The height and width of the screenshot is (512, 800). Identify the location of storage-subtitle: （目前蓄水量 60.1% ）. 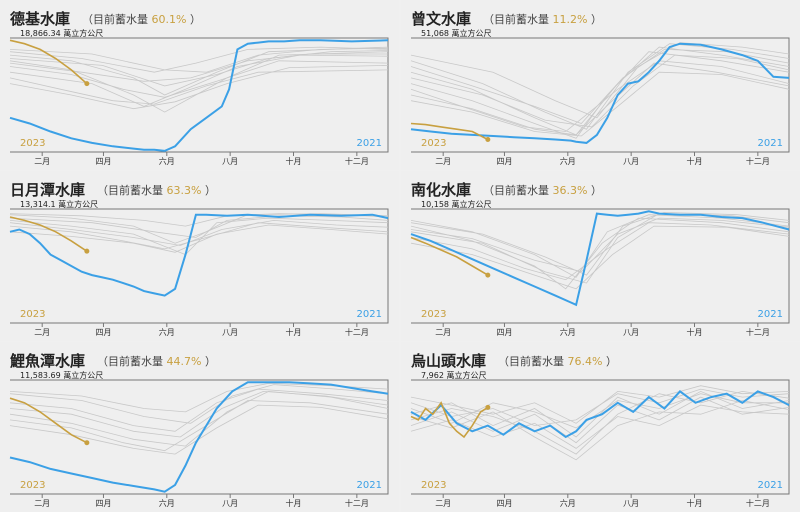
(141, 19).